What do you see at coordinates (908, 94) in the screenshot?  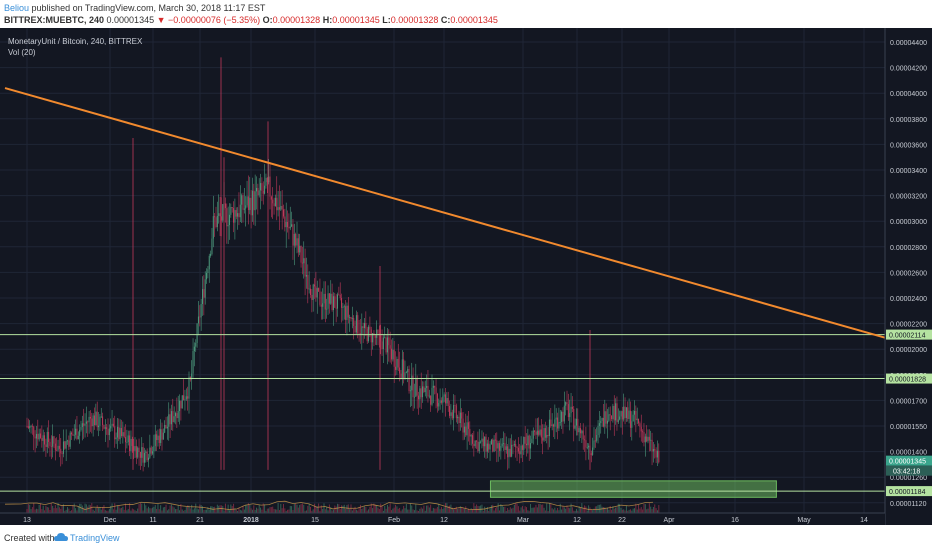 I see `price-tick-label: 0.00004000` at bounding box center [908, 94].